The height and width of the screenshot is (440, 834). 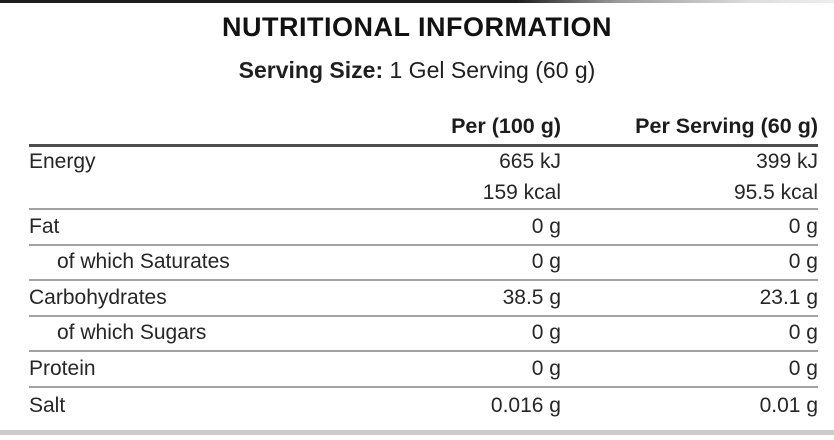 I want to click on table-row: Salt 0.016 g 0.01 g, so click(x=423, y=406).